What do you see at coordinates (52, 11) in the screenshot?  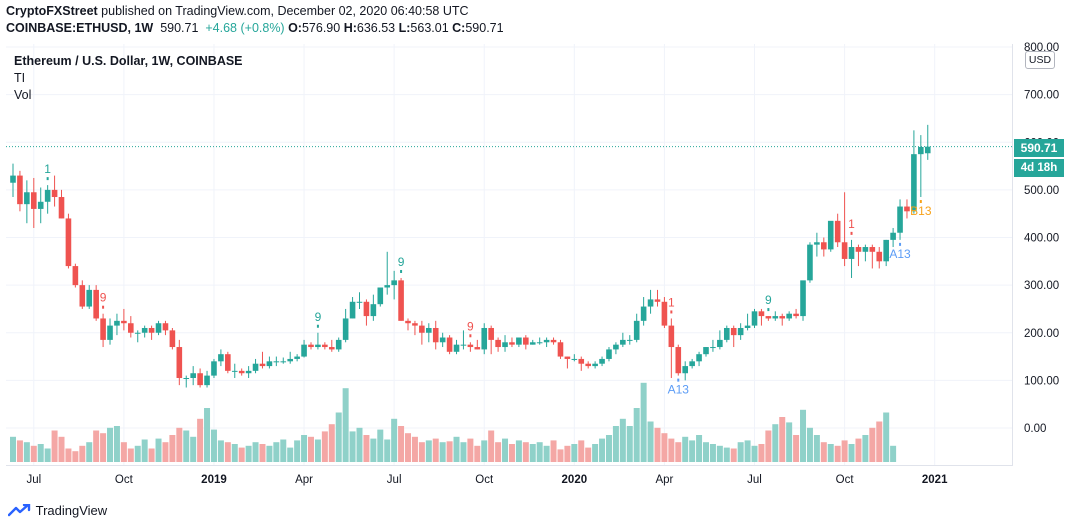 I see `publisher-name: CryptoFXStreet` at bounding box center [52, 11].